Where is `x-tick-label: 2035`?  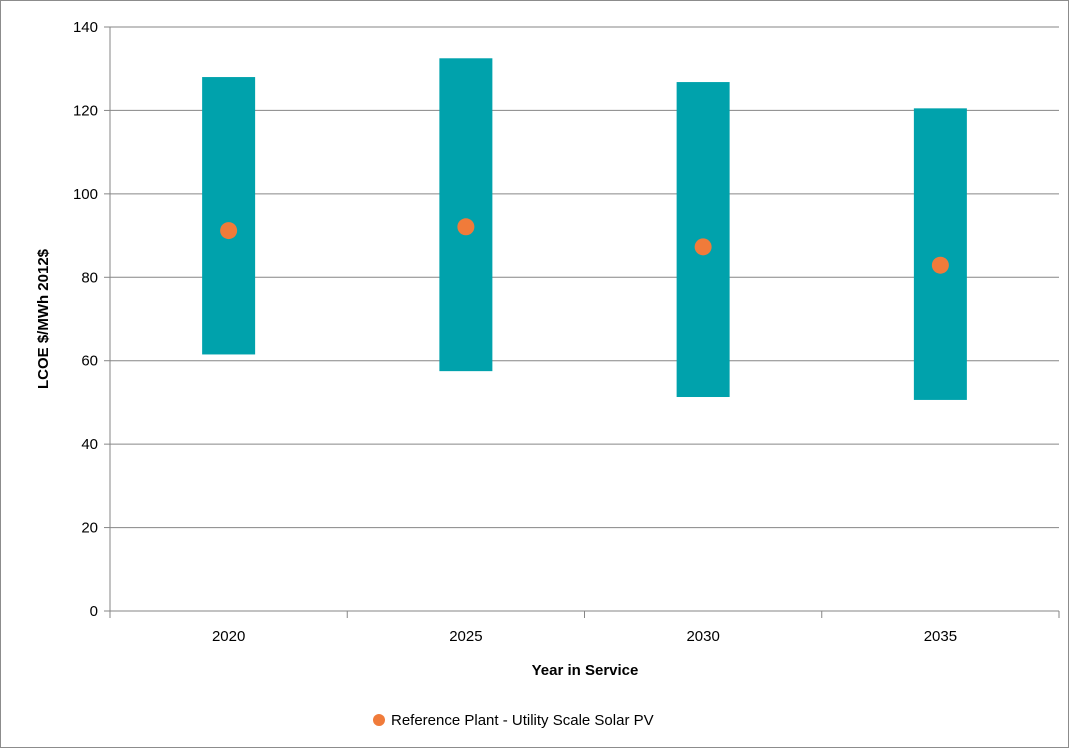
x-tick-label: 2035 is located at coordinates (940, 636).